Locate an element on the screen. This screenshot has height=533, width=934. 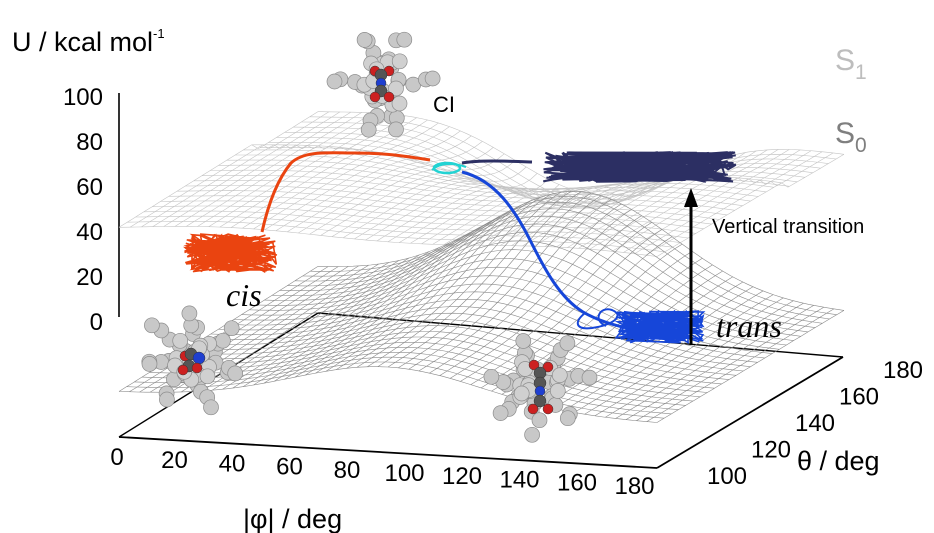
z-axis-label: U / kcal mol-1 is located at coordinates (88, 41).